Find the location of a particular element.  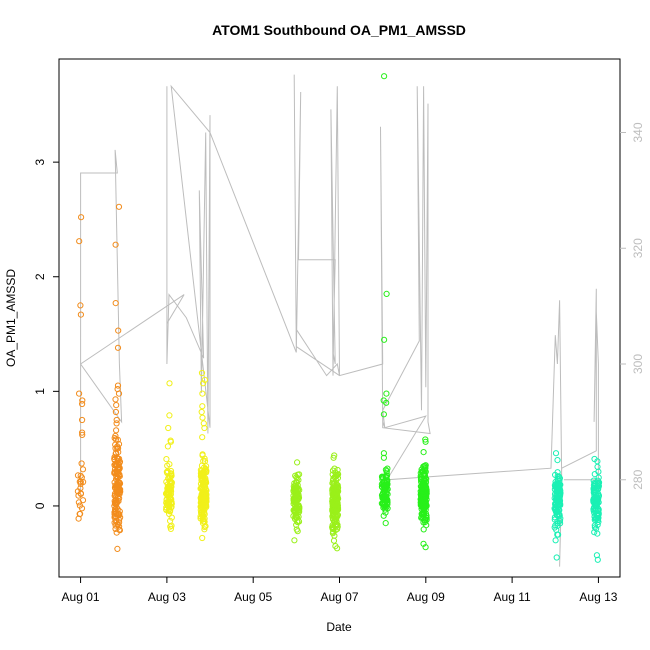

y2-tick-label: 320 is located at coordinates (638, 248).